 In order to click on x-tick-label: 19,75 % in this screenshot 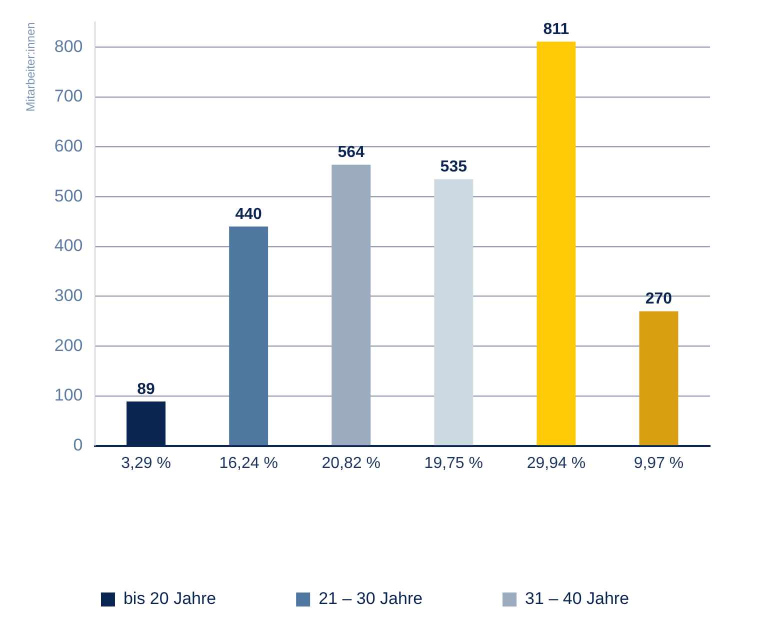, I will do `click(454, 463)`.